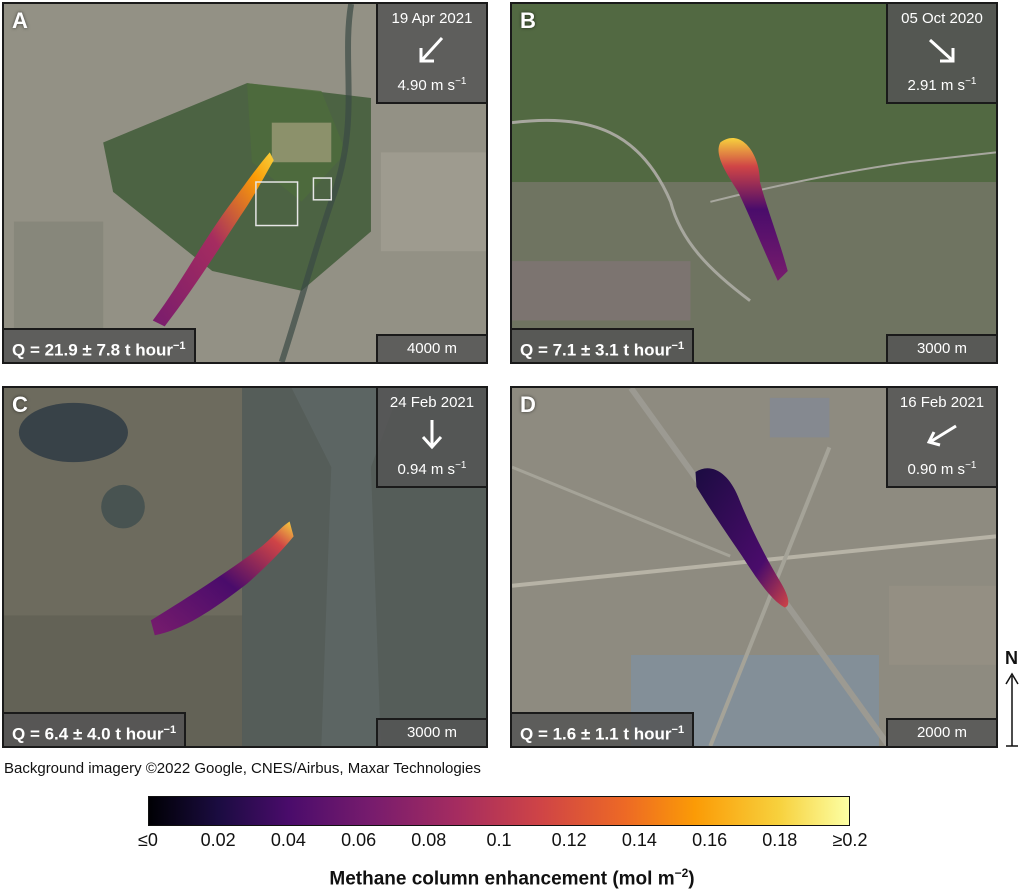  What do you see at coordinates (639, 840) in the screenshot?
I see `colorbar-tick-label: 0.14` at bounding box center [639, 840].